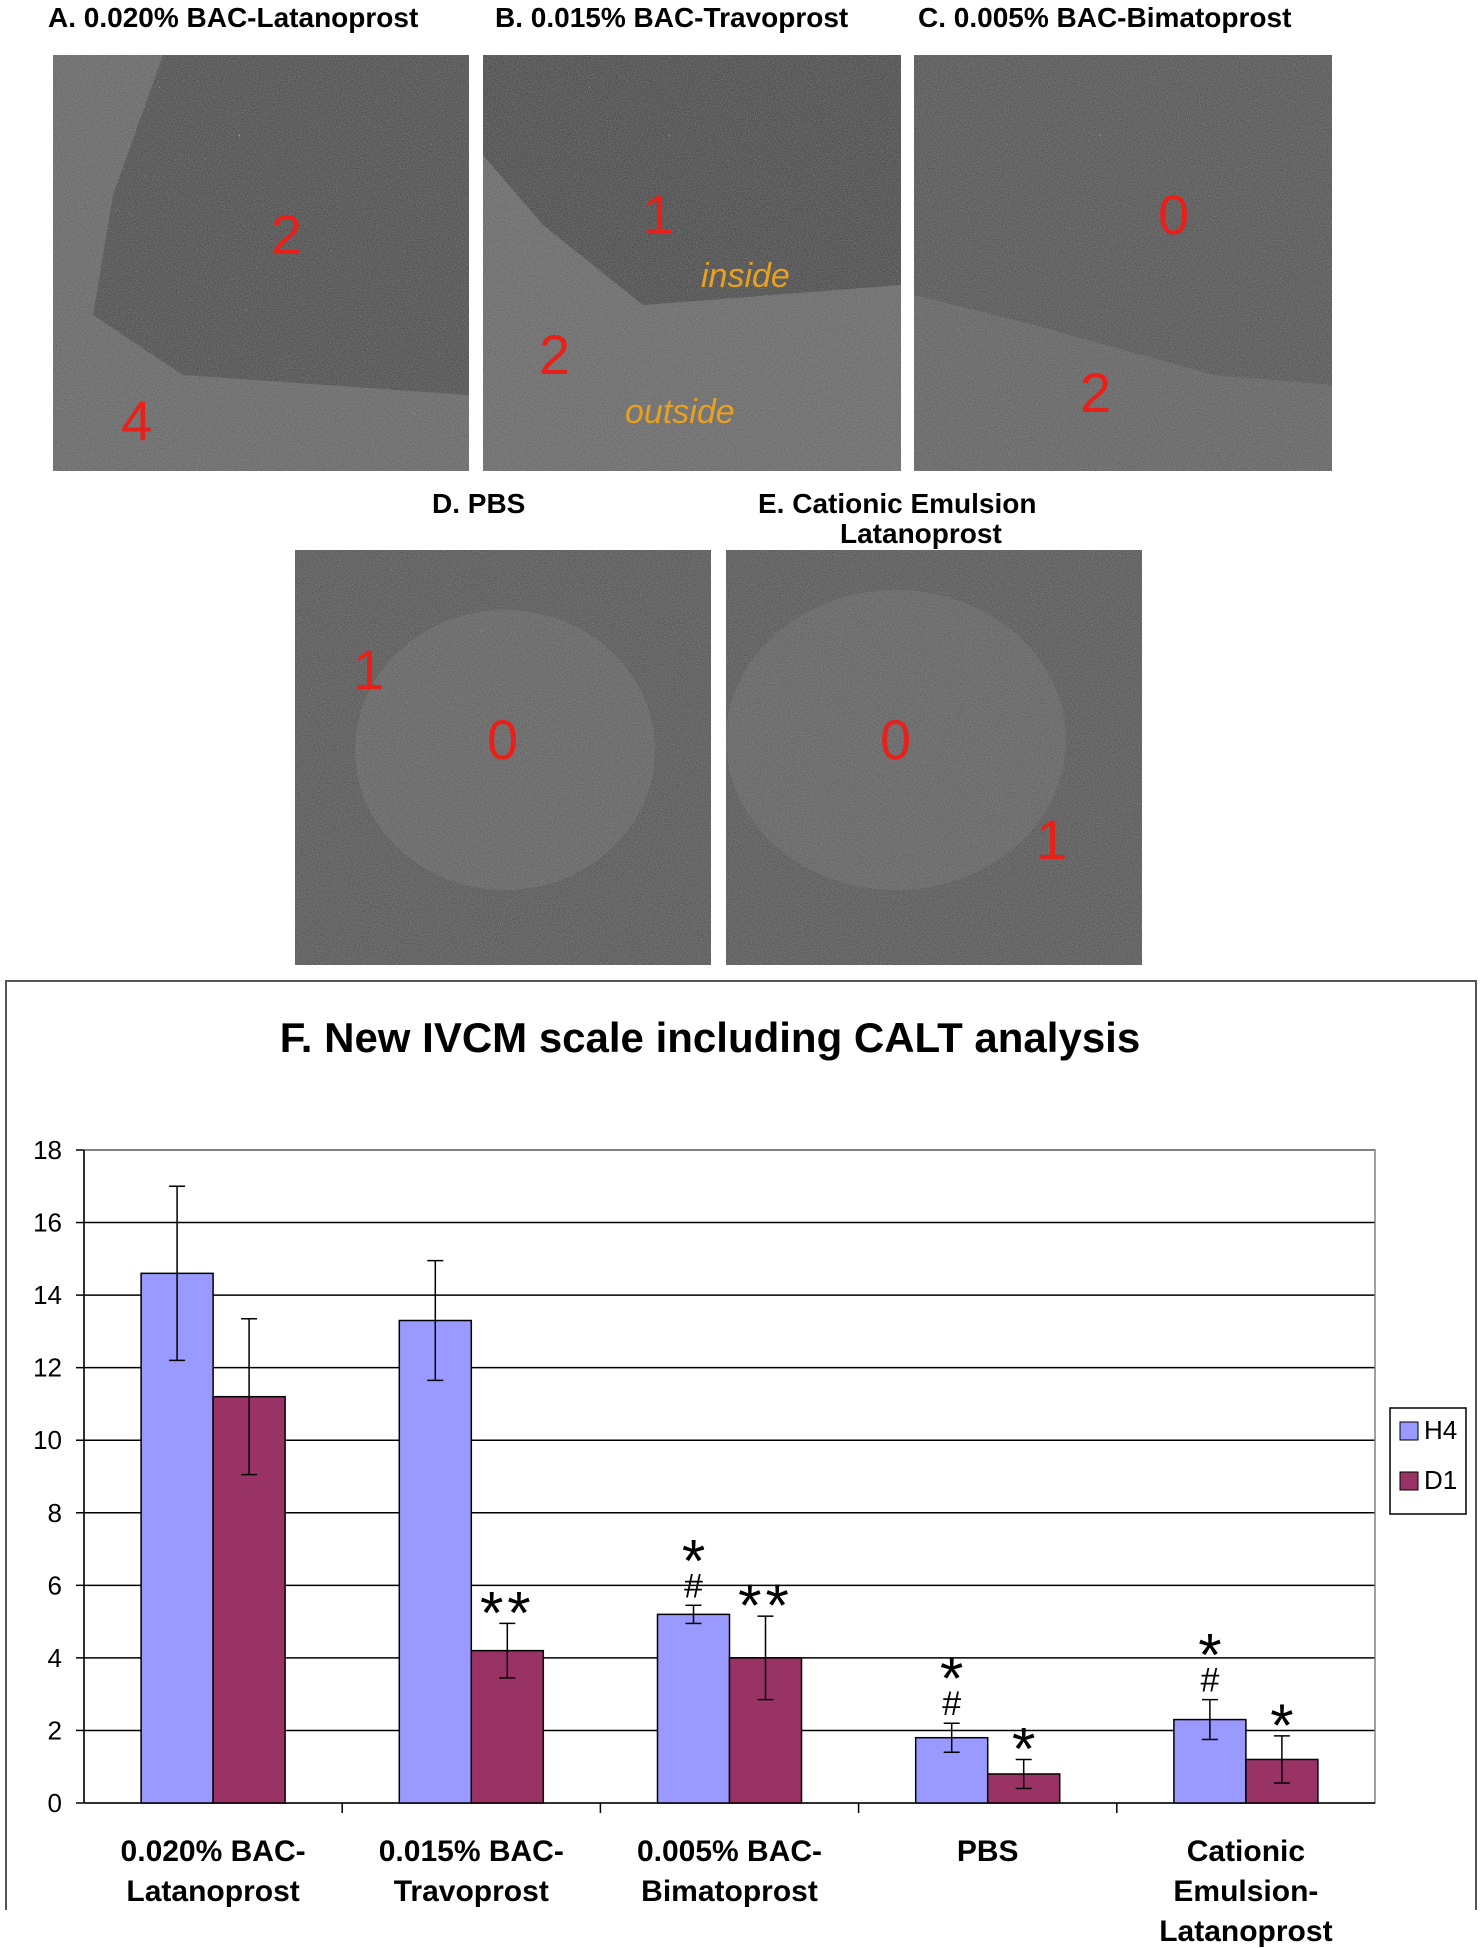 The width and height of the screenshot is (1482, 1948). What do you see at coordinates (1440, 1480) in the screenshot?
I see `legend-label-d1: D1` at bounding box center [1440, 1480].